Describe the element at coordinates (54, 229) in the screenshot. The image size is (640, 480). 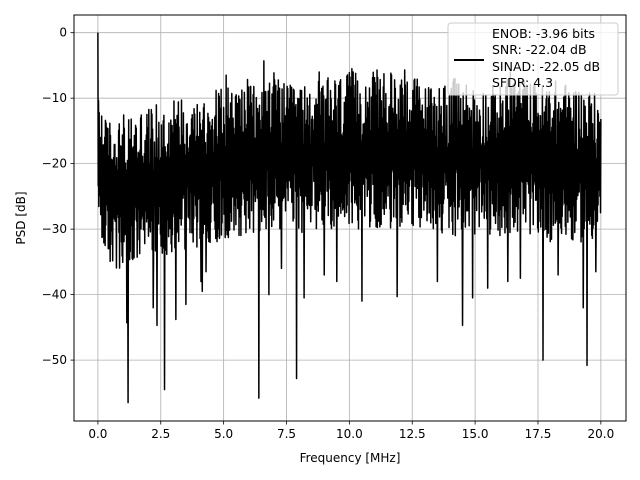
I see `y-tick-label: −30` at that location.